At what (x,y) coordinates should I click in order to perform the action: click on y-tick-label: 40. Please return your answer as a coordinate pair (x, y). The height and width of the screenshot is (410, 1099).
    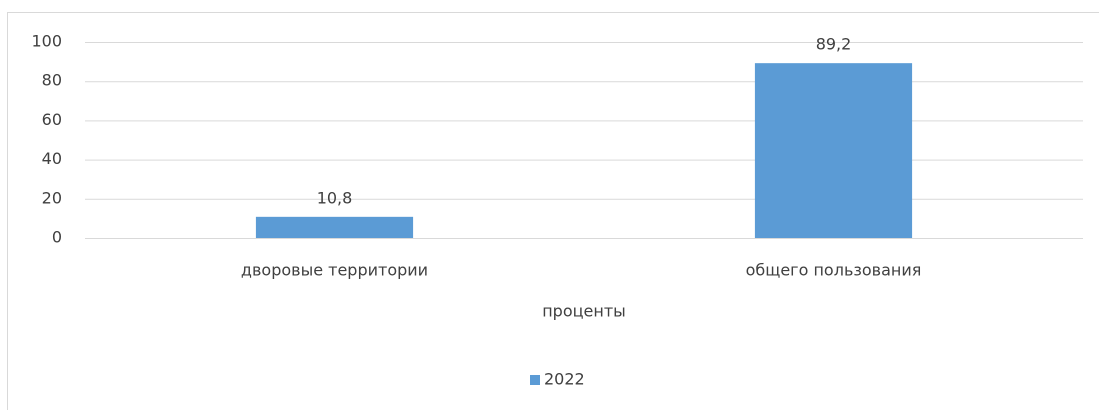
    Looking at the image, I should click on (52, 158).